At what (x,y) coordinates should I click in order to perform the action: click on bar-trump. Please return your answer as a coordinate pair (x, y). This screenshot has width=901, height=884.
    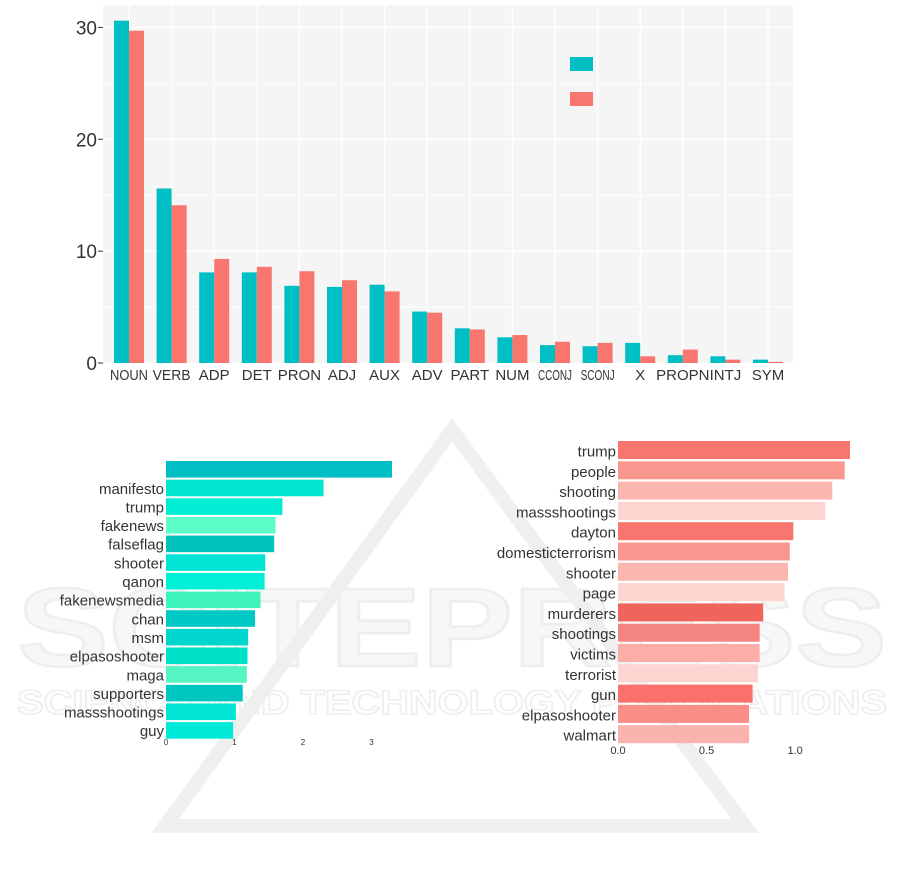
    Looking at the image, I should click on (224, 506).